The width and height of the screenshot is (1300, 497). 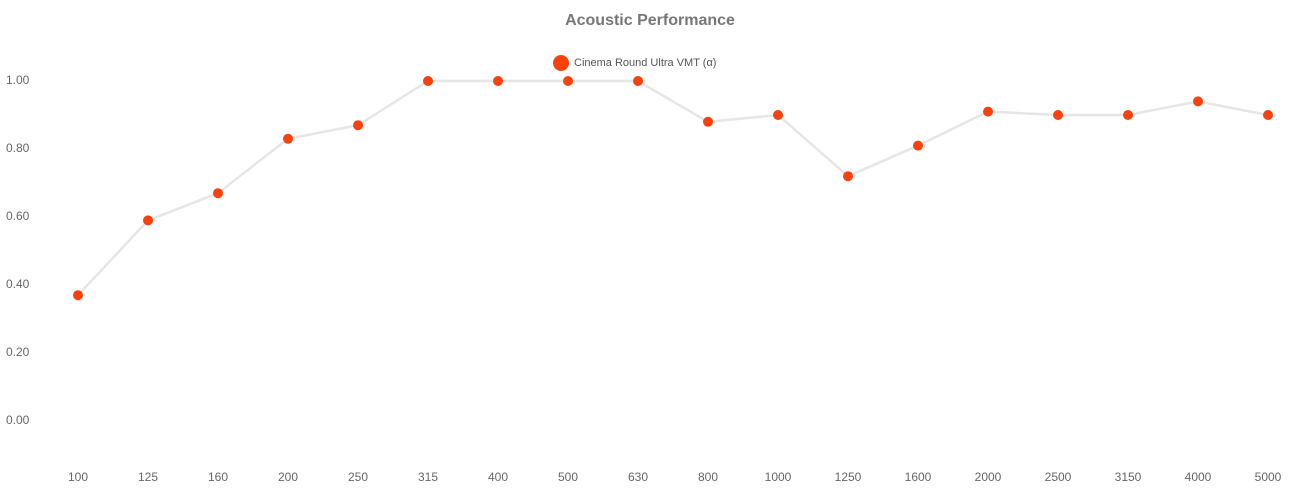 I want to click on x-tick-label: 400, so click(x=498, y=477).